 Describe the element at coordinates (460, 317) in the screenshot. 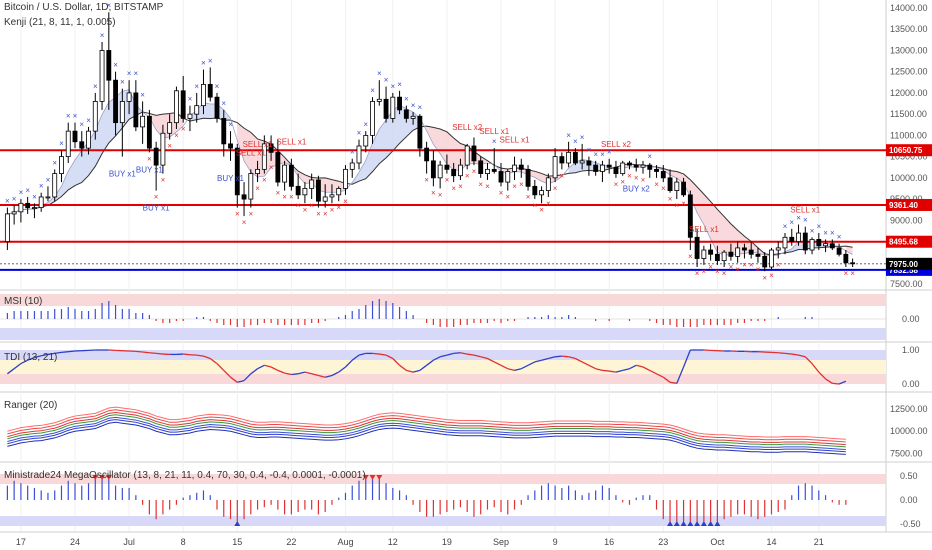

I see `msi-pane: 0.00` at that location.